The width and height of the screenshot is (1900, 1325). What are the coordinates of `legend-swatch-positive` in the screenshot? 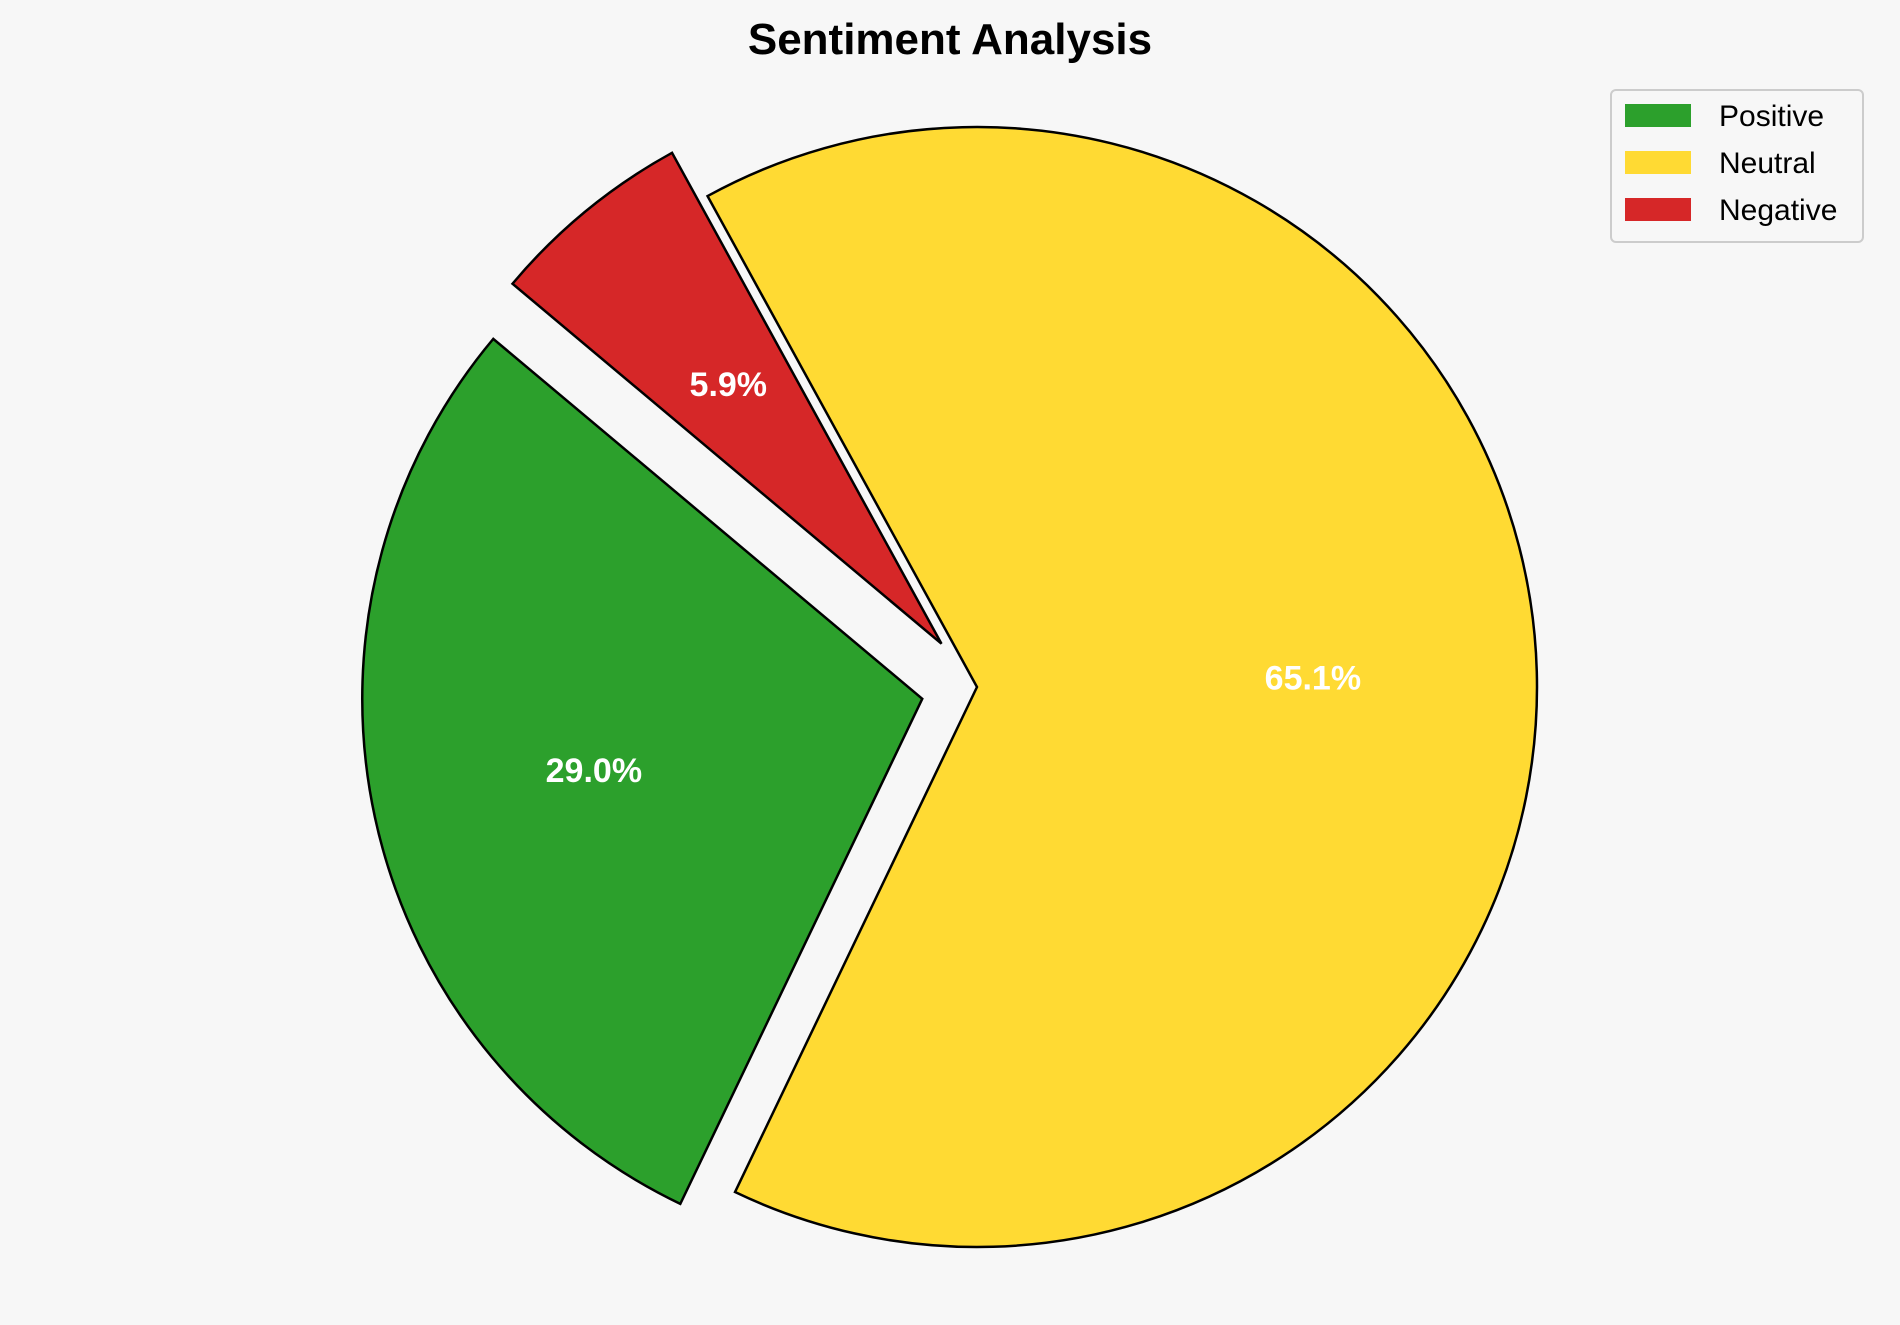 It's located at (1658, 115).